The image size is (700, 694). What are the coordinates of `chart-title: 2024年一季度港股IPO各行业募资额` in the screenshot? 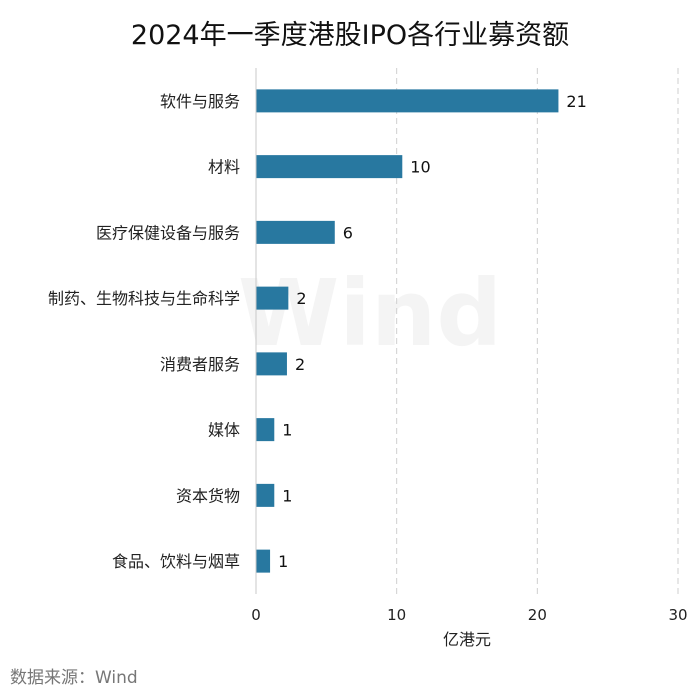 It's located at (350, 35).